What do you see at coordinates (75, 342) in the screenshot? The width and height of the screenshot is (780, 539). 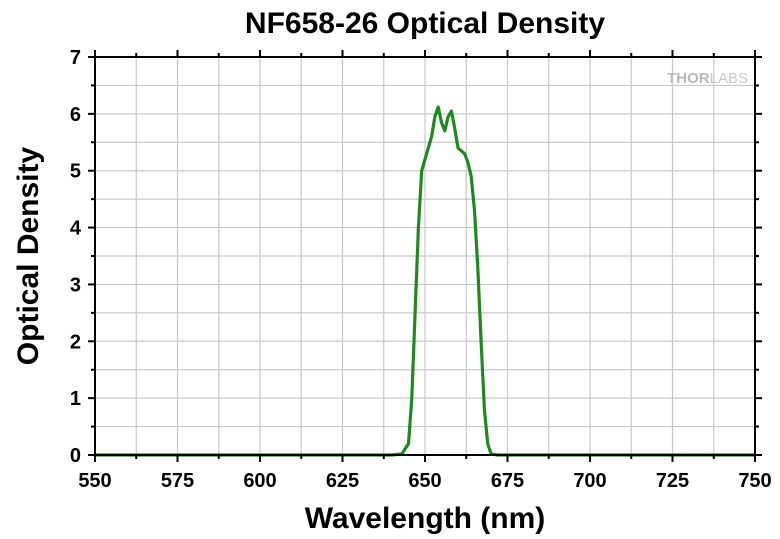 I see `y-tick-label: 2` at bounding box center [75, 342].